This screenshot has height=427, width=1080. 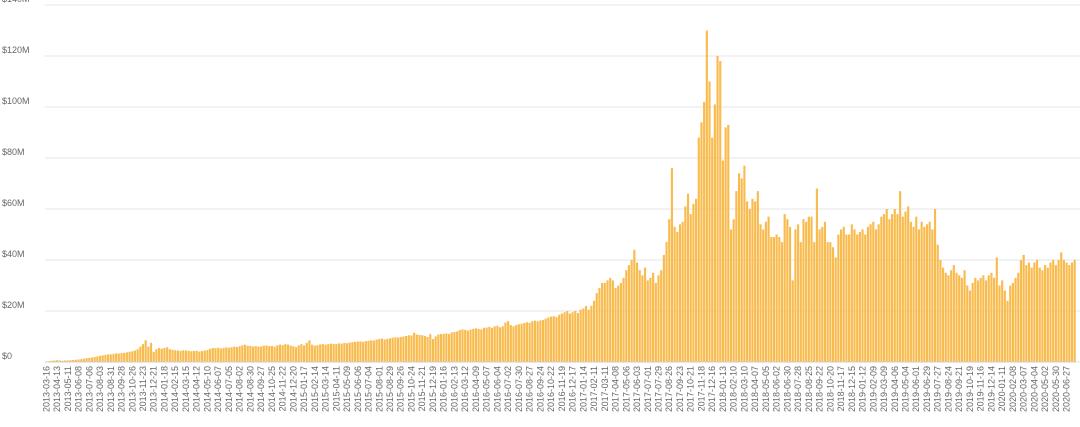 What do you see at coordinates (852, 389) in the screenshot?
I see `x-tick-label: 2018-12-15` at bounding box center [852, 389].